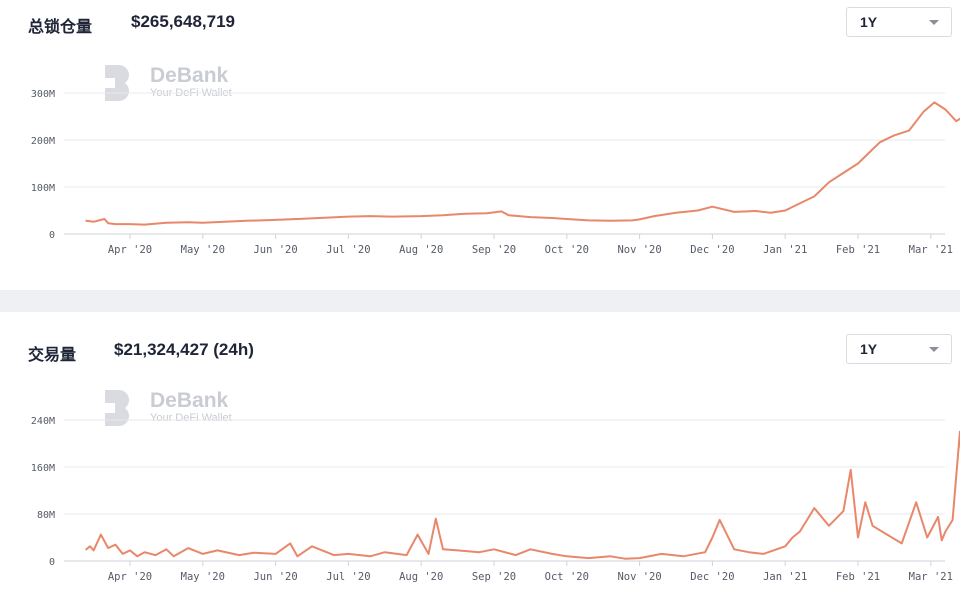  Describe the element at coordinates (480, 301) in the screenshot. I see `section-divider` at that location.